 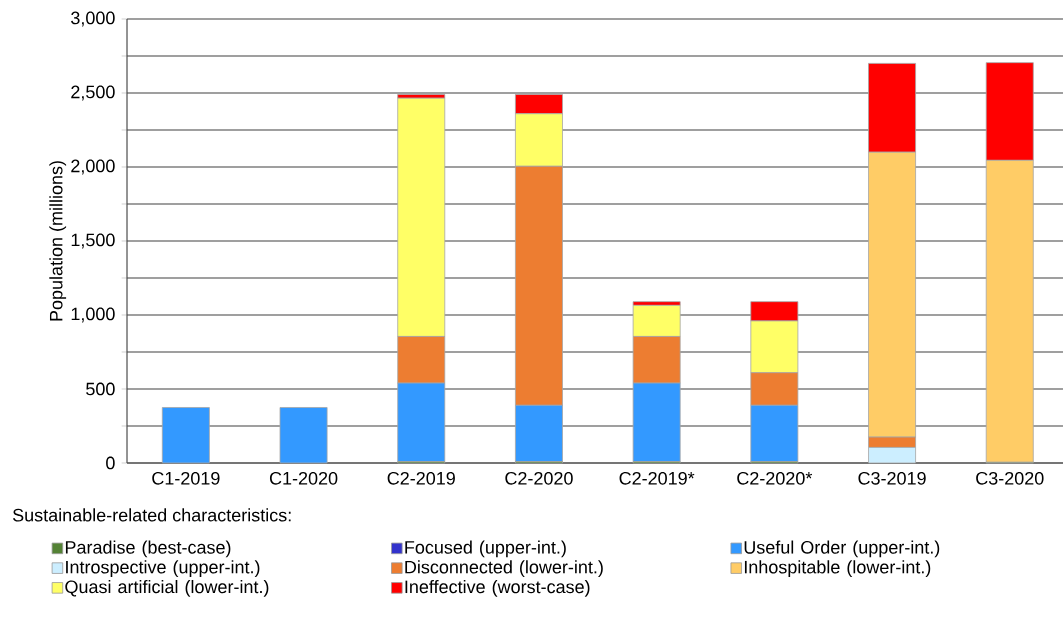 What do you see at coordinates (186, 478) in the screenshot?
I see `x-tick-label: C1-2019` at bounding box center [186, 478].